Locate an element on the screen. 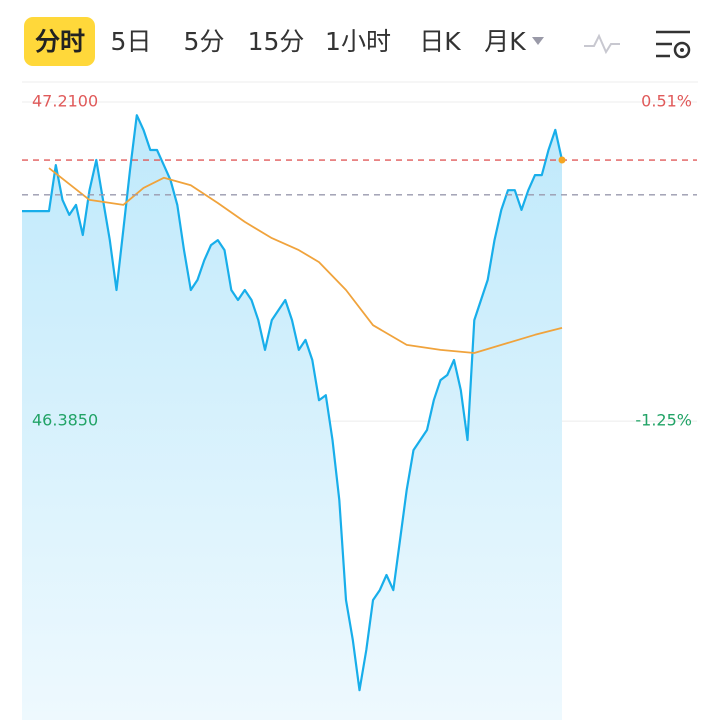 This screenshot has height=724, width=720. y-tick-label: 46.3850 is located at coordinates (65, 420).